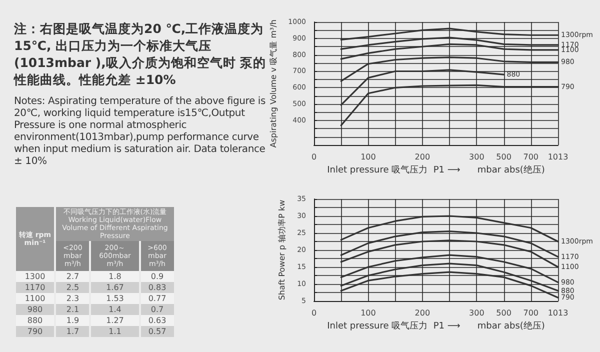 This screenshot has height=352, width=600. Describe the element at coordinates (157, 331) in the screenshot. I see `data-label: 0.57` at that location.